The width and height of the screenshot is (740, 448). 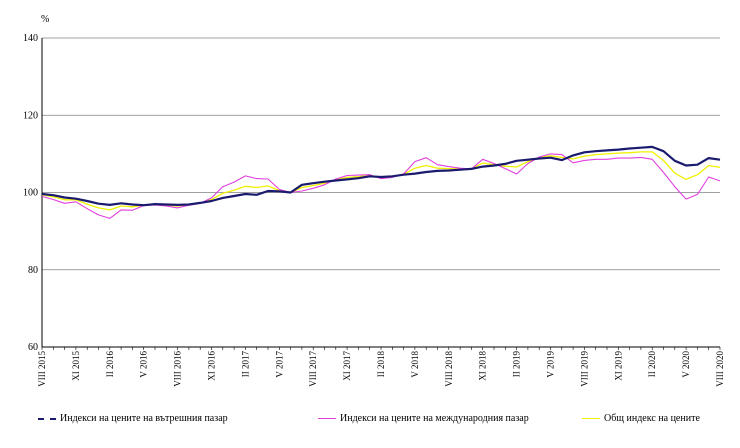 What do you see at coordinates (33, 347) in the screenshot?
I see `y-tick-label: 60` at bounding box center [33, 347].